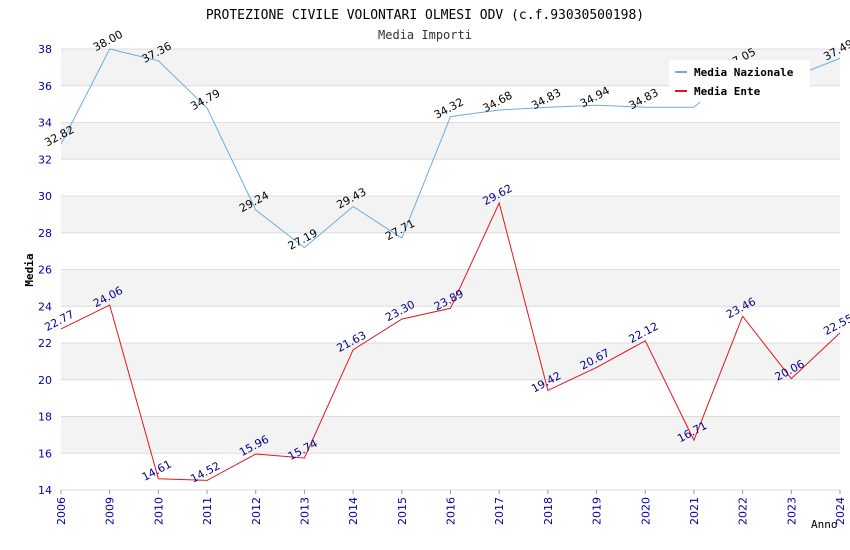  Describe the element at coordinates (45, 159) in the screenshot. I see `y-tick-label: 32` at that location.